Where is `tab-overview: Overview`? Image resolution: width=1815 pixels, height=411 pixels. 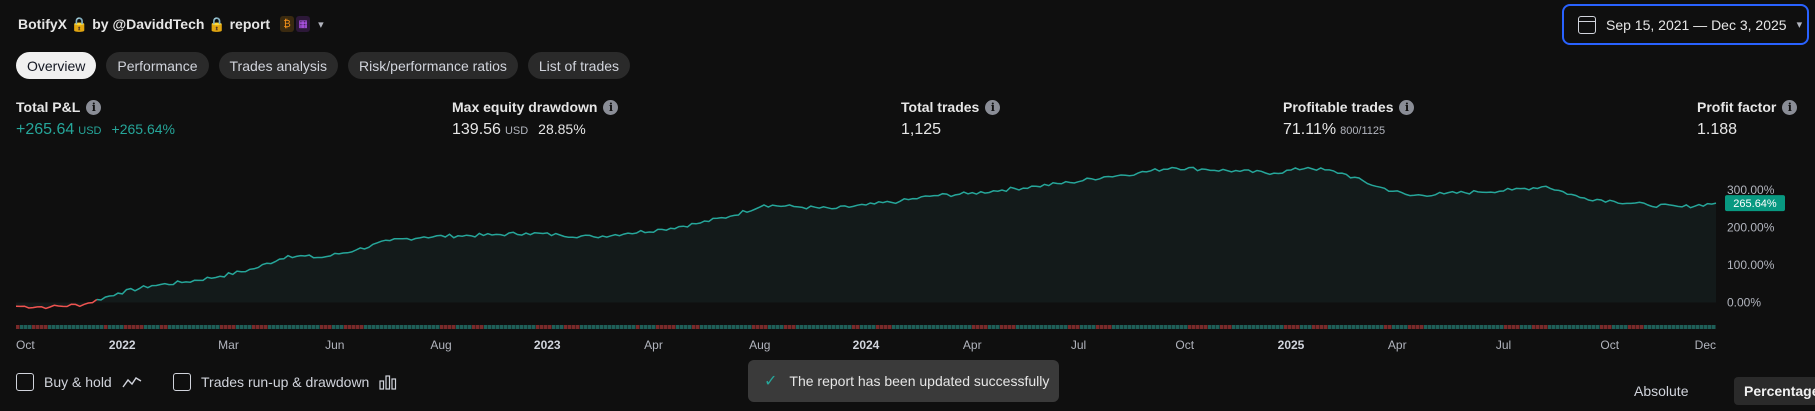 tab-overview: Overview is located at coordinates (56, 65).